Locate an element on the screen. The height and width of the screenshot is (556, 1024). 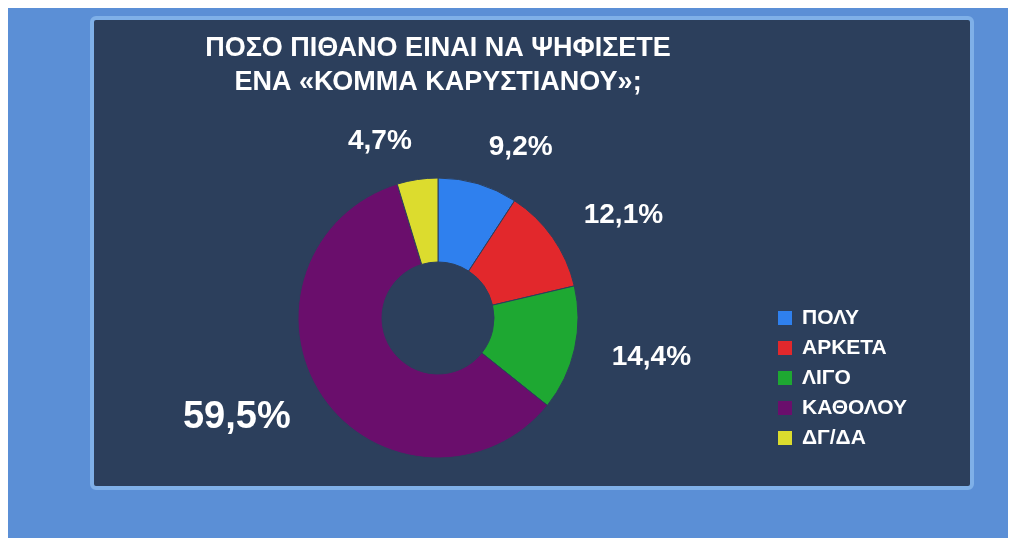
legend-label: ΑΡΚΕΤΑ is located at coordinates (844, 346).